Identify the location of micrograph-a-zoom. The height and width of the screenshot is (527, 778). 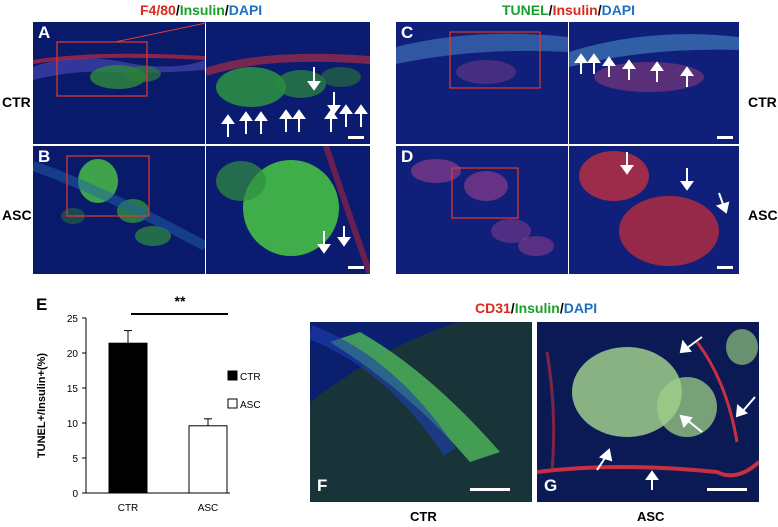
(288, 83).